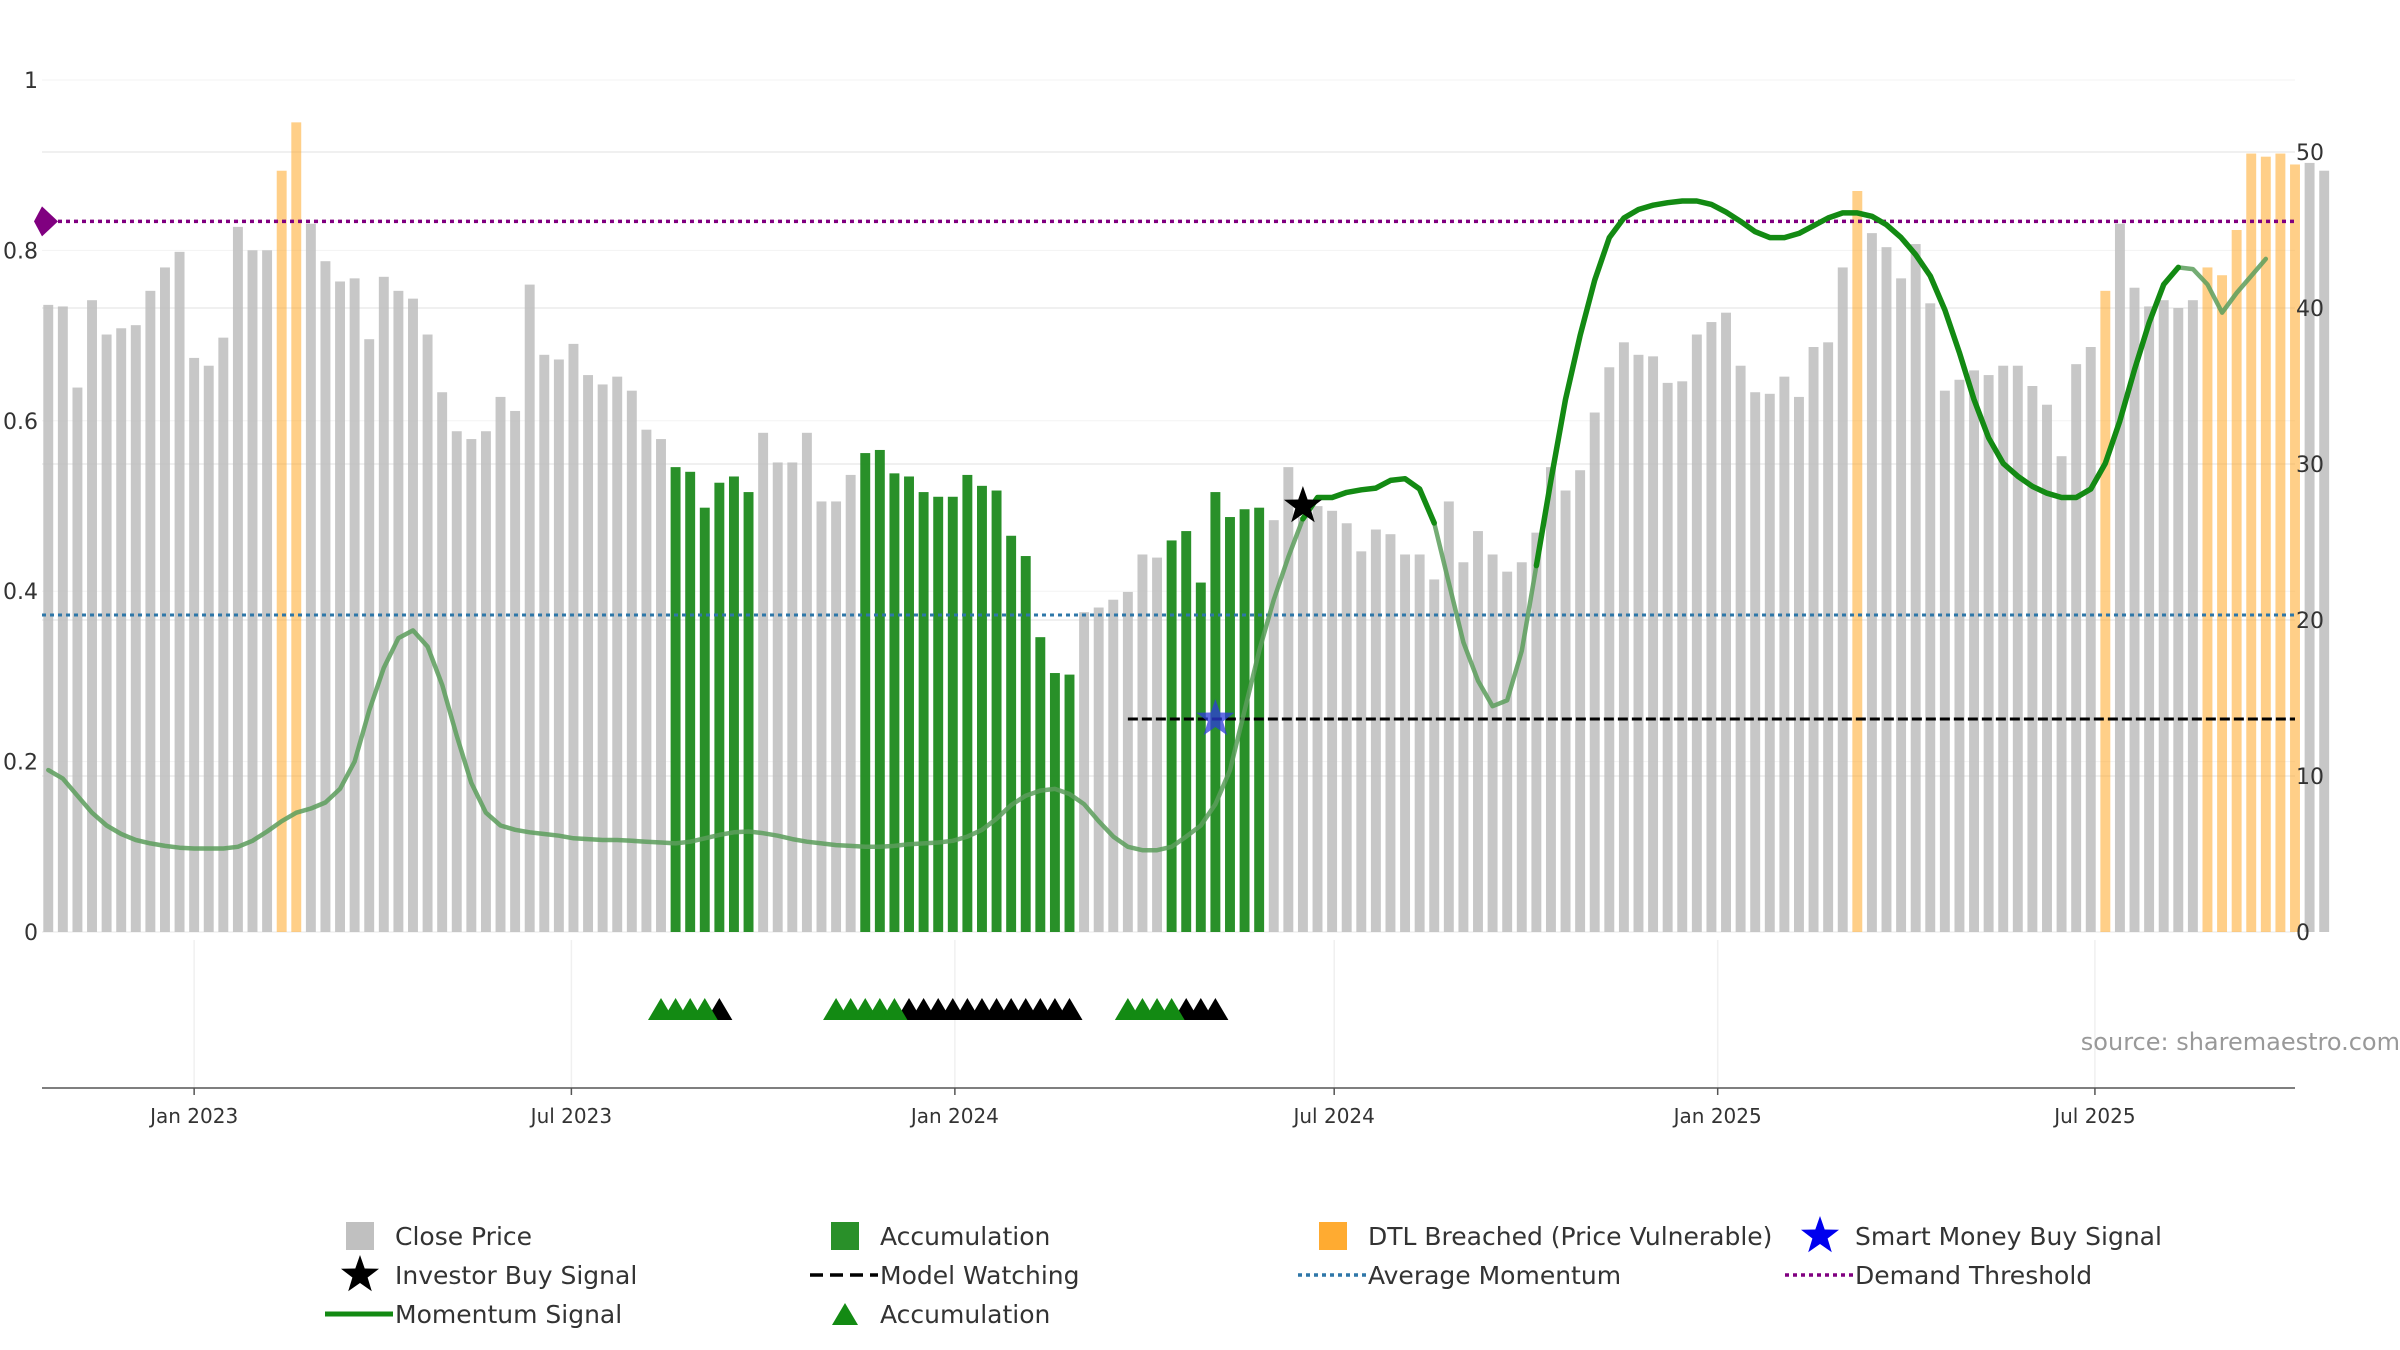 This screenshot has height=1350, width=2400. What do you see at coordinates (980, 1275) in the screenshot?
I see `legend-label-model-watching: Model Watching` at bounding box center [980, 1275].